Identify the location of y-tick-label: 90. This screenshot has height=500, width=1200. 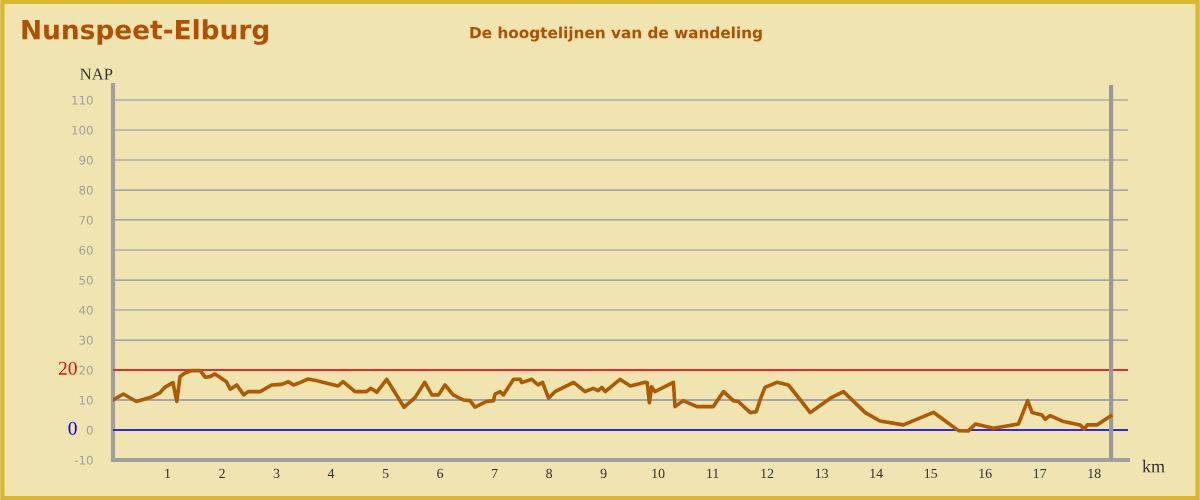
(86, 160).